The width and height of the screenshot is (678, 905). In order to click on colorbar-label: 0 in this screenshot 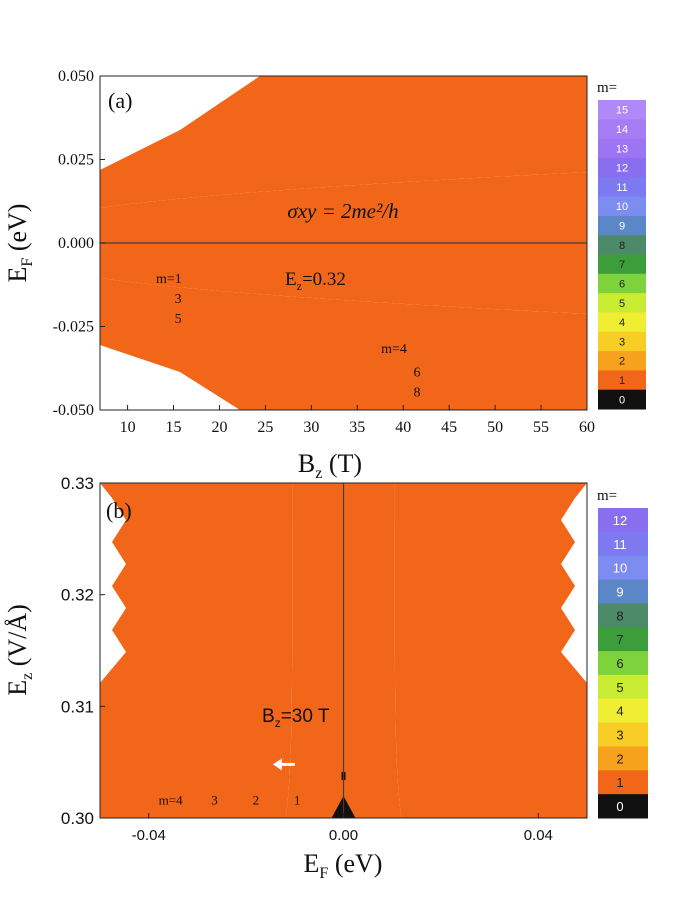, I will do `click(619, 806)`.